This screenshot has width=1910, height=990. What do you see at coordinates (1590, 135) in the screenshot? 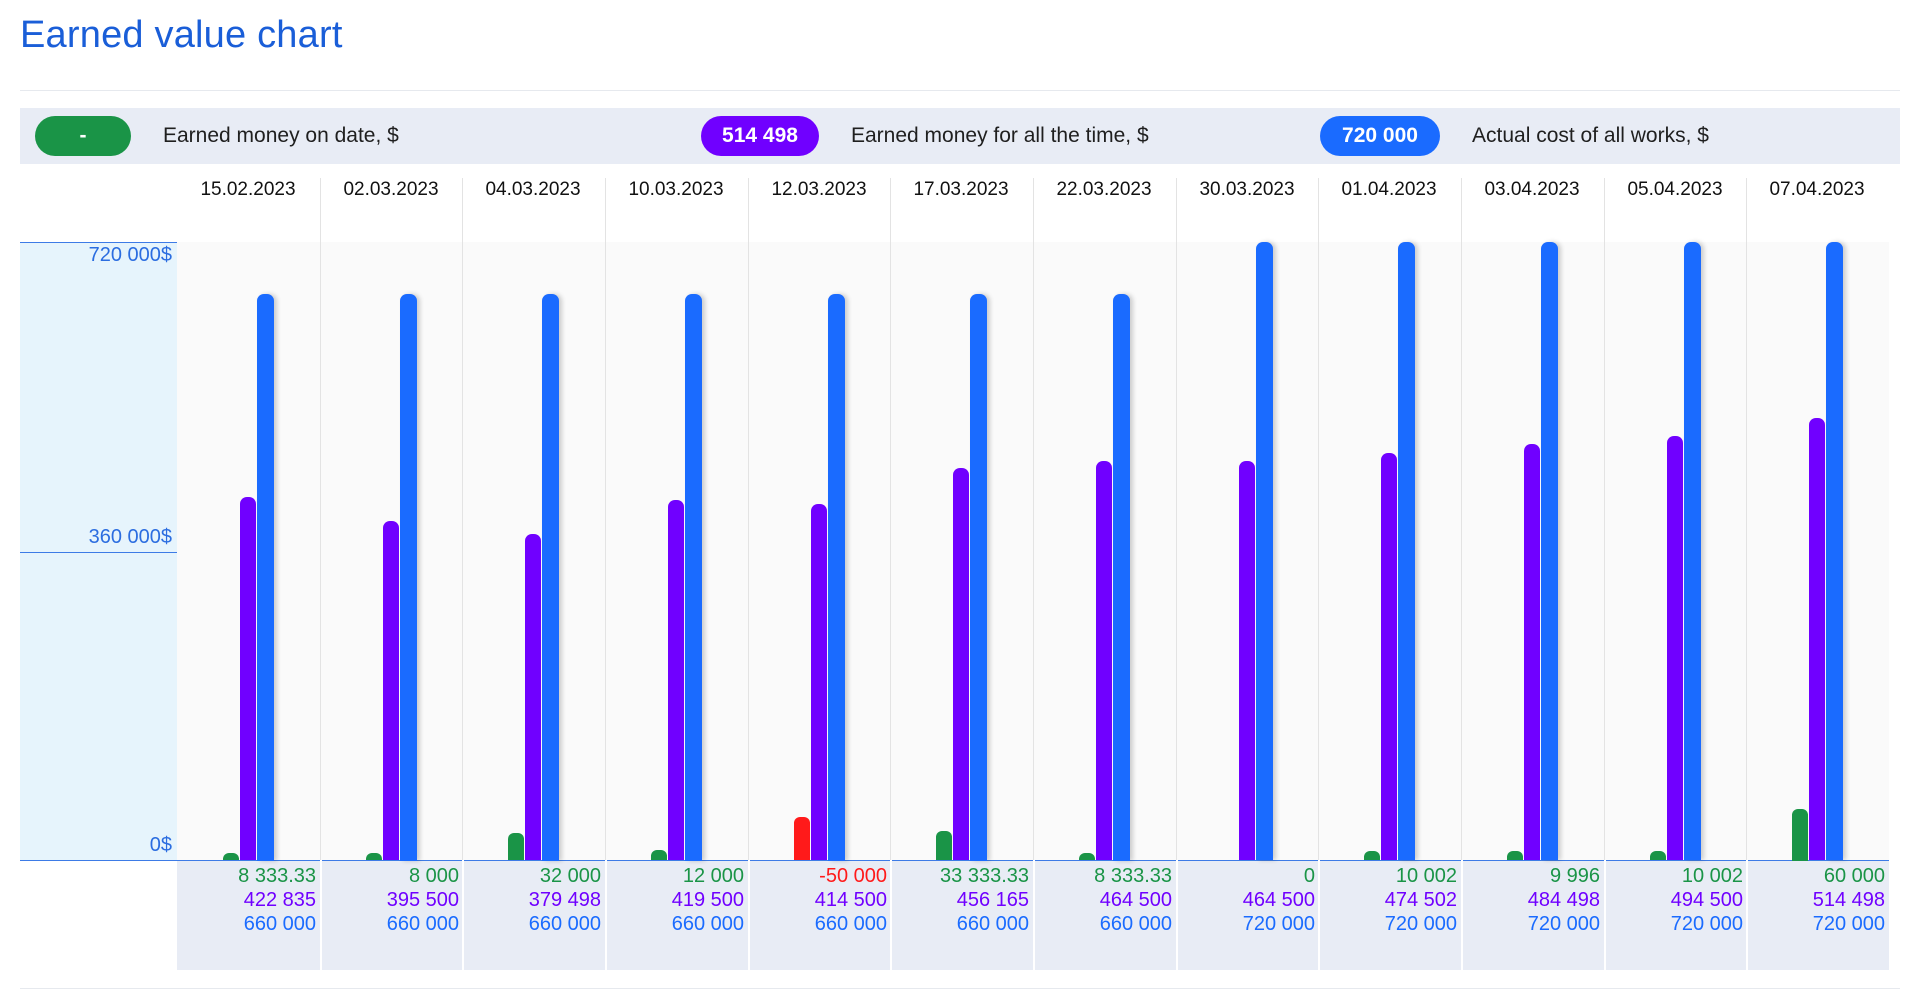
I see `actual-cost-label: Actual cost of all works, $` at bounding box center [1590, 135].